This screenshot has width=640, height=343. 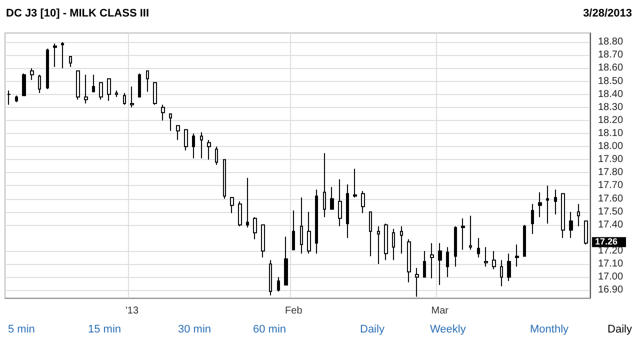 What do you see at coordinates (269, 330) in the screenshot?
I see `text: 60 min` at bounding box center [269, 330].